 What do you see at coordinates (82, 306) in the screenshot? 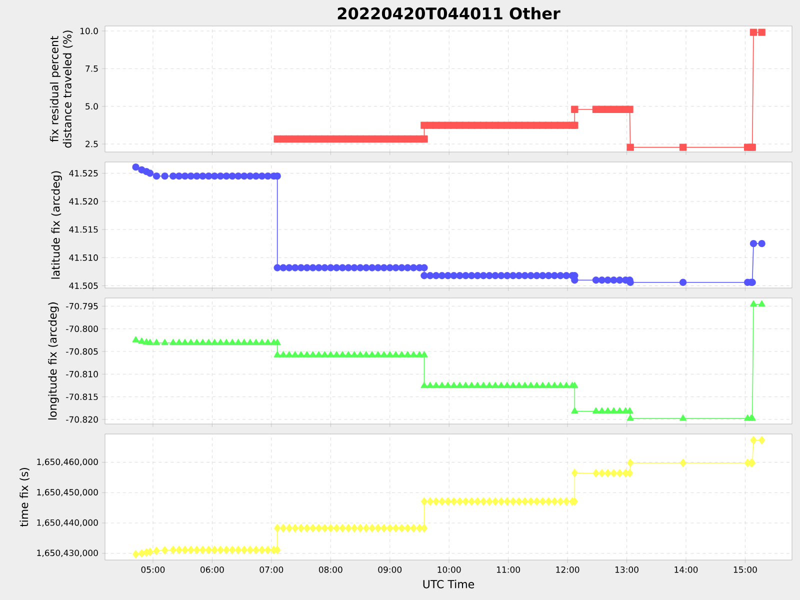
I see `y-tick-label: -70.795` at bounding box center [82, 306].